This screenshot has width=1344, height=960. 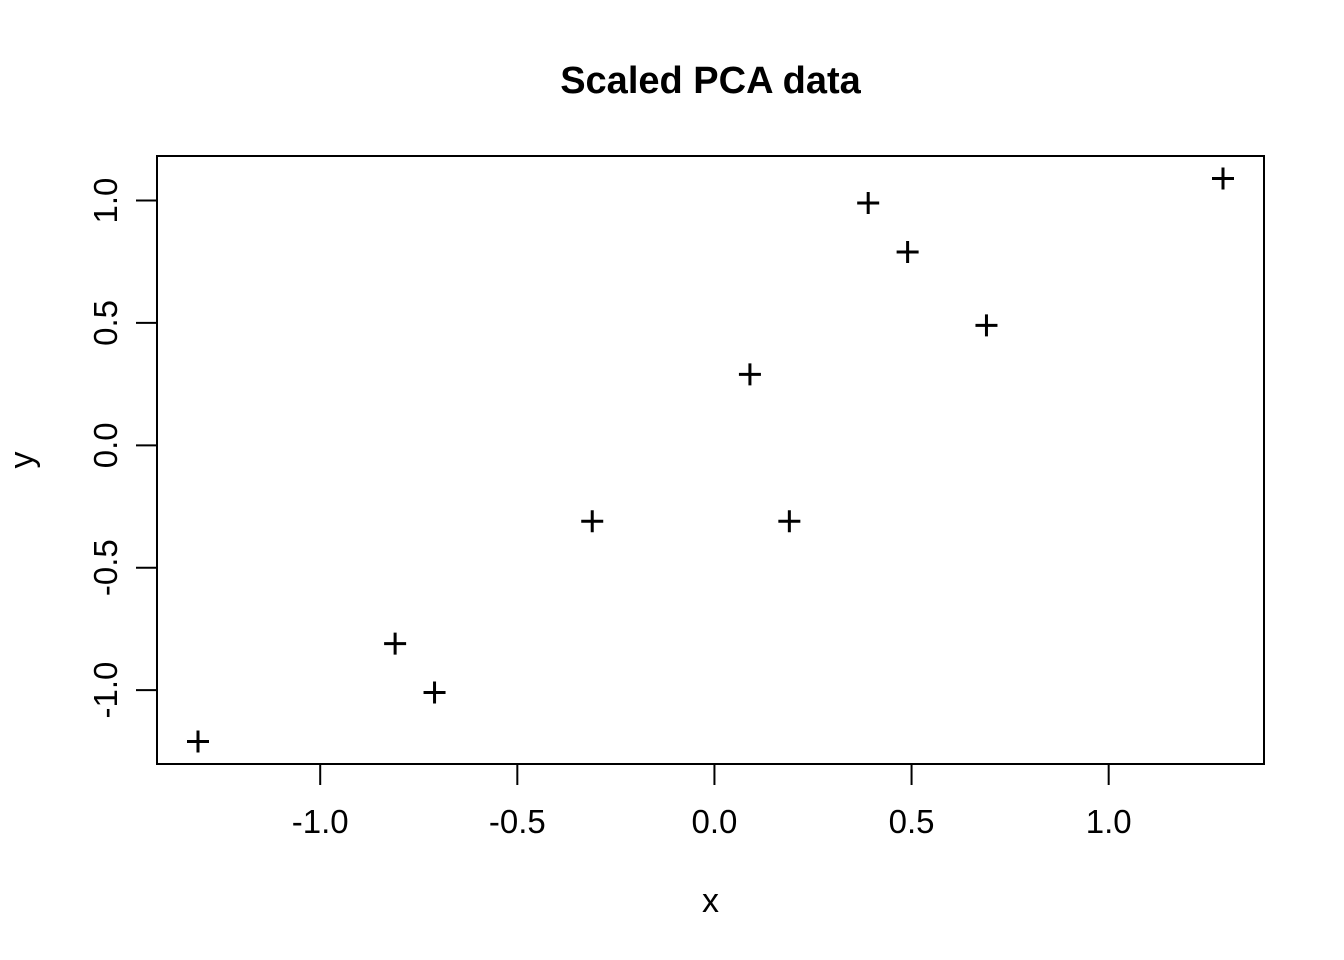 I want to click on x-tick-label: 1.0, so click(x=1109, y=821).